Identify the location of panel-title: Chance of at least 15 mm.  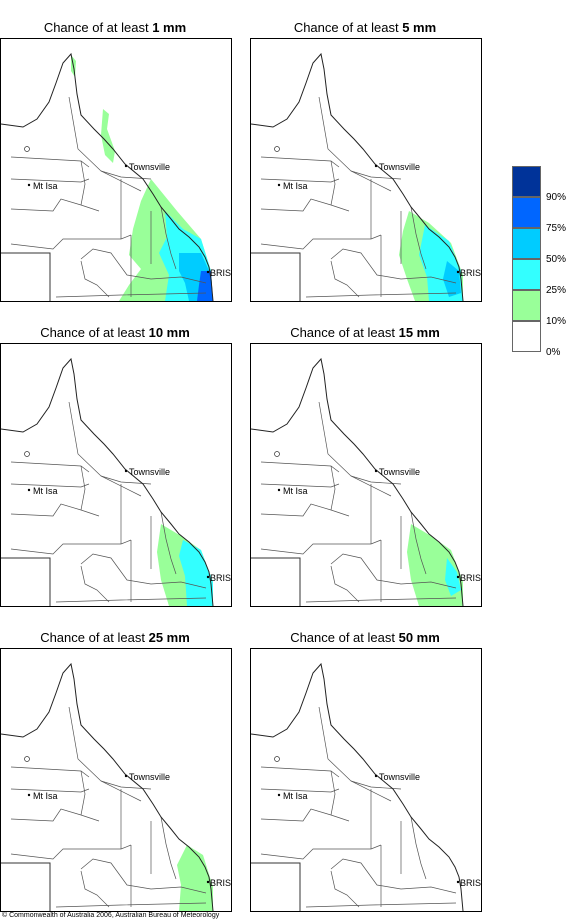
(365, 332).